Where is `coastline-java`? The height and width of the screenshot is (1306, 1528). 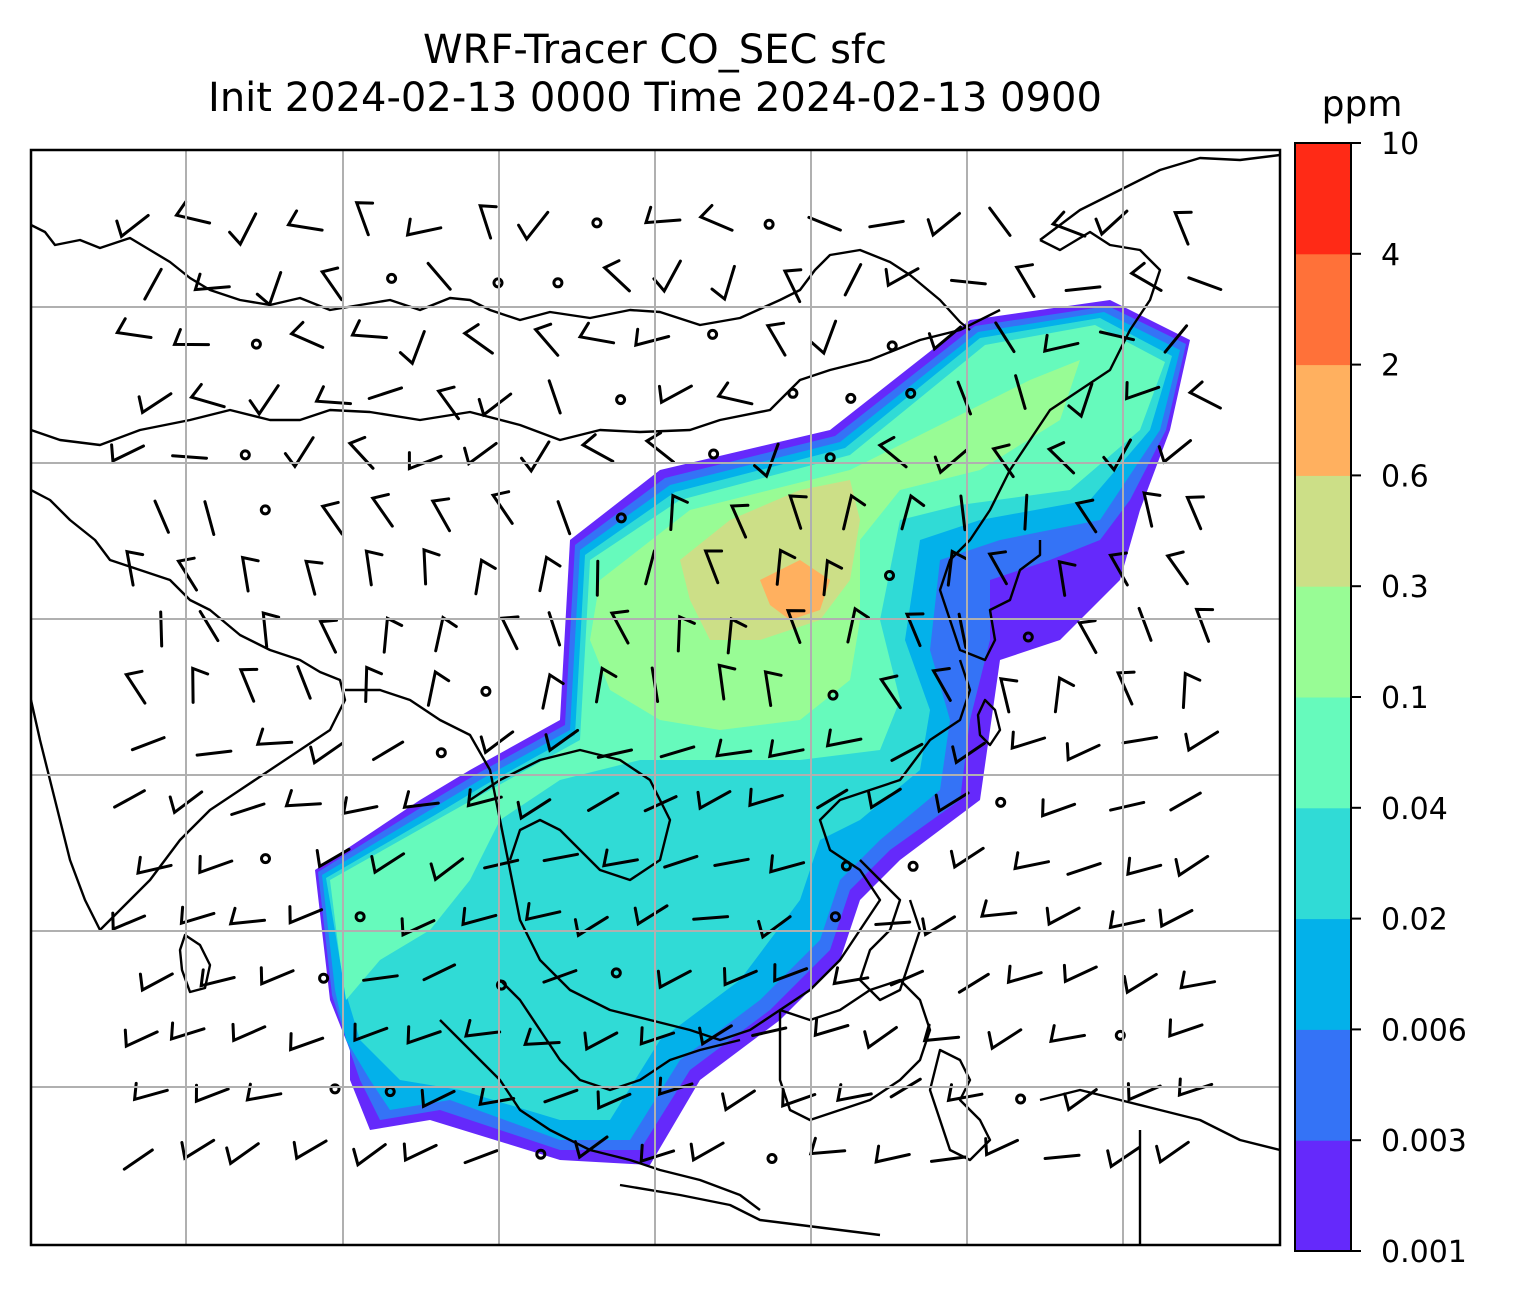
coastline-java is located at coordinates (750, 1210).